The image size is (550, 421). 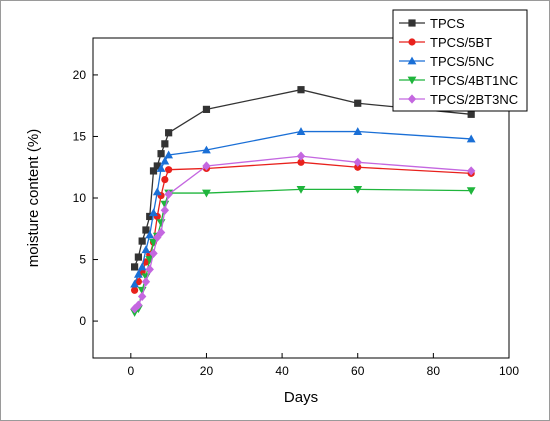 What do you see at coordinates (509, 371) in the screenshot?
I see `x-tick-label: 100` at bounding box center [509, 371].